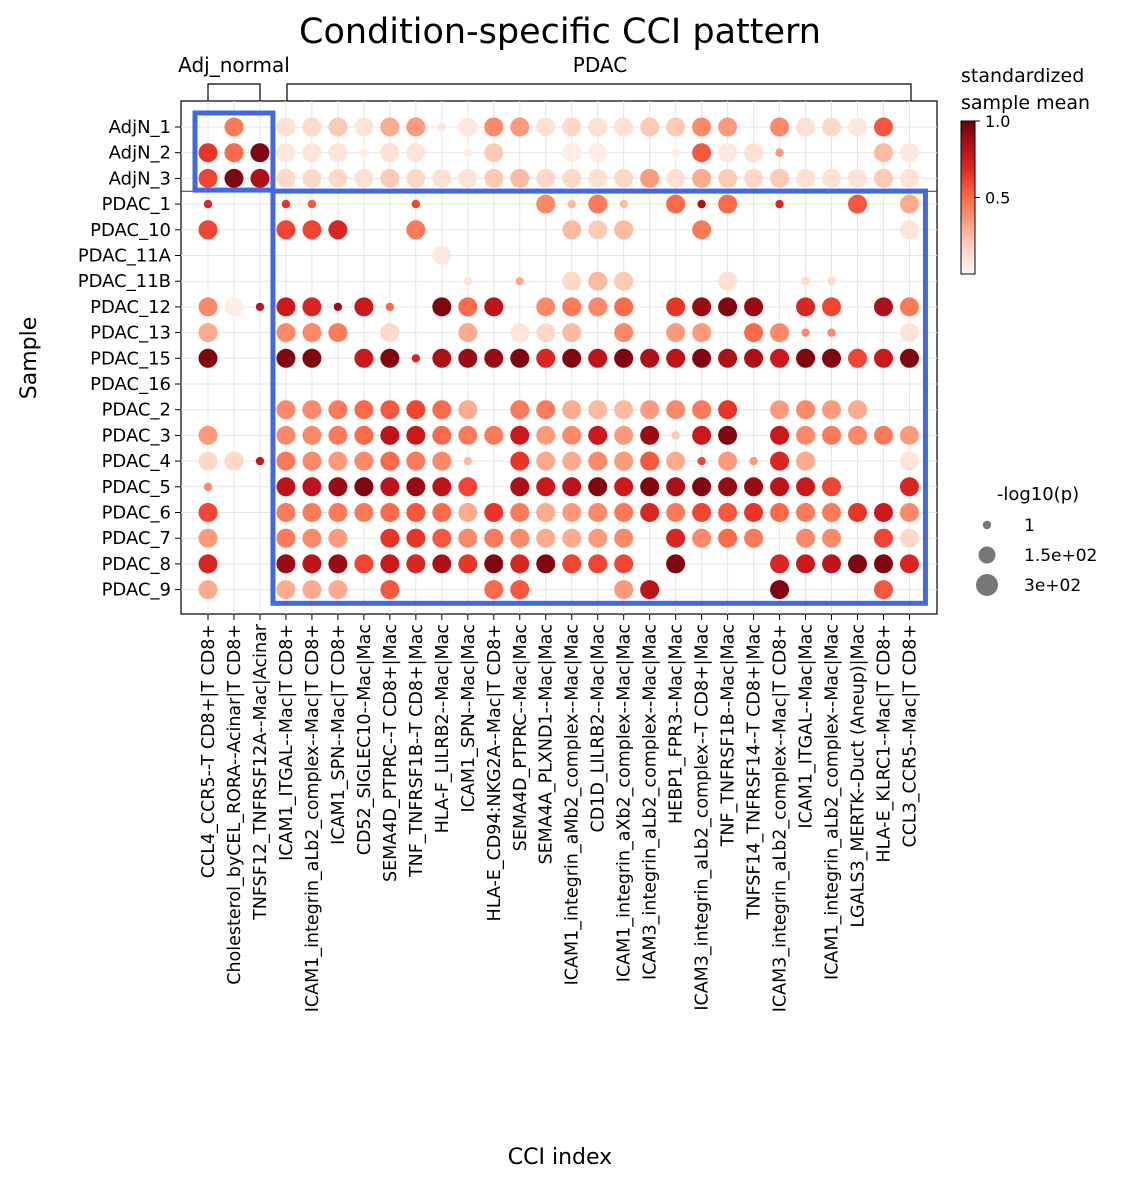 Image resolution: width=1136 pixels, height=1185 pixels. I want to click on y-tick-label: PDAC_15, so click(130, 358).